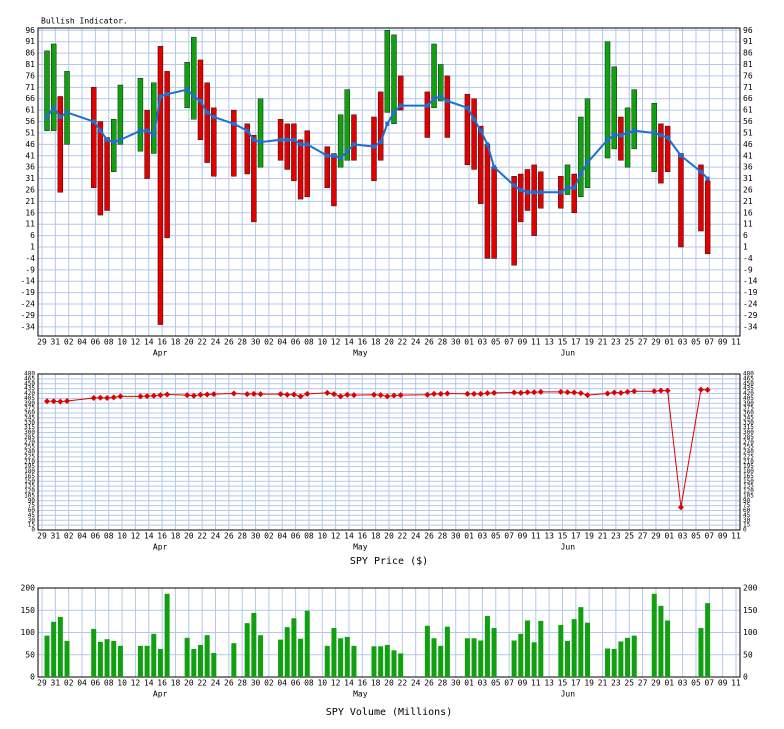  What do you see at coordinates (29, 398) in the screenshot?
I see `y-tick-label: 405` at bounding box center [29, 398].